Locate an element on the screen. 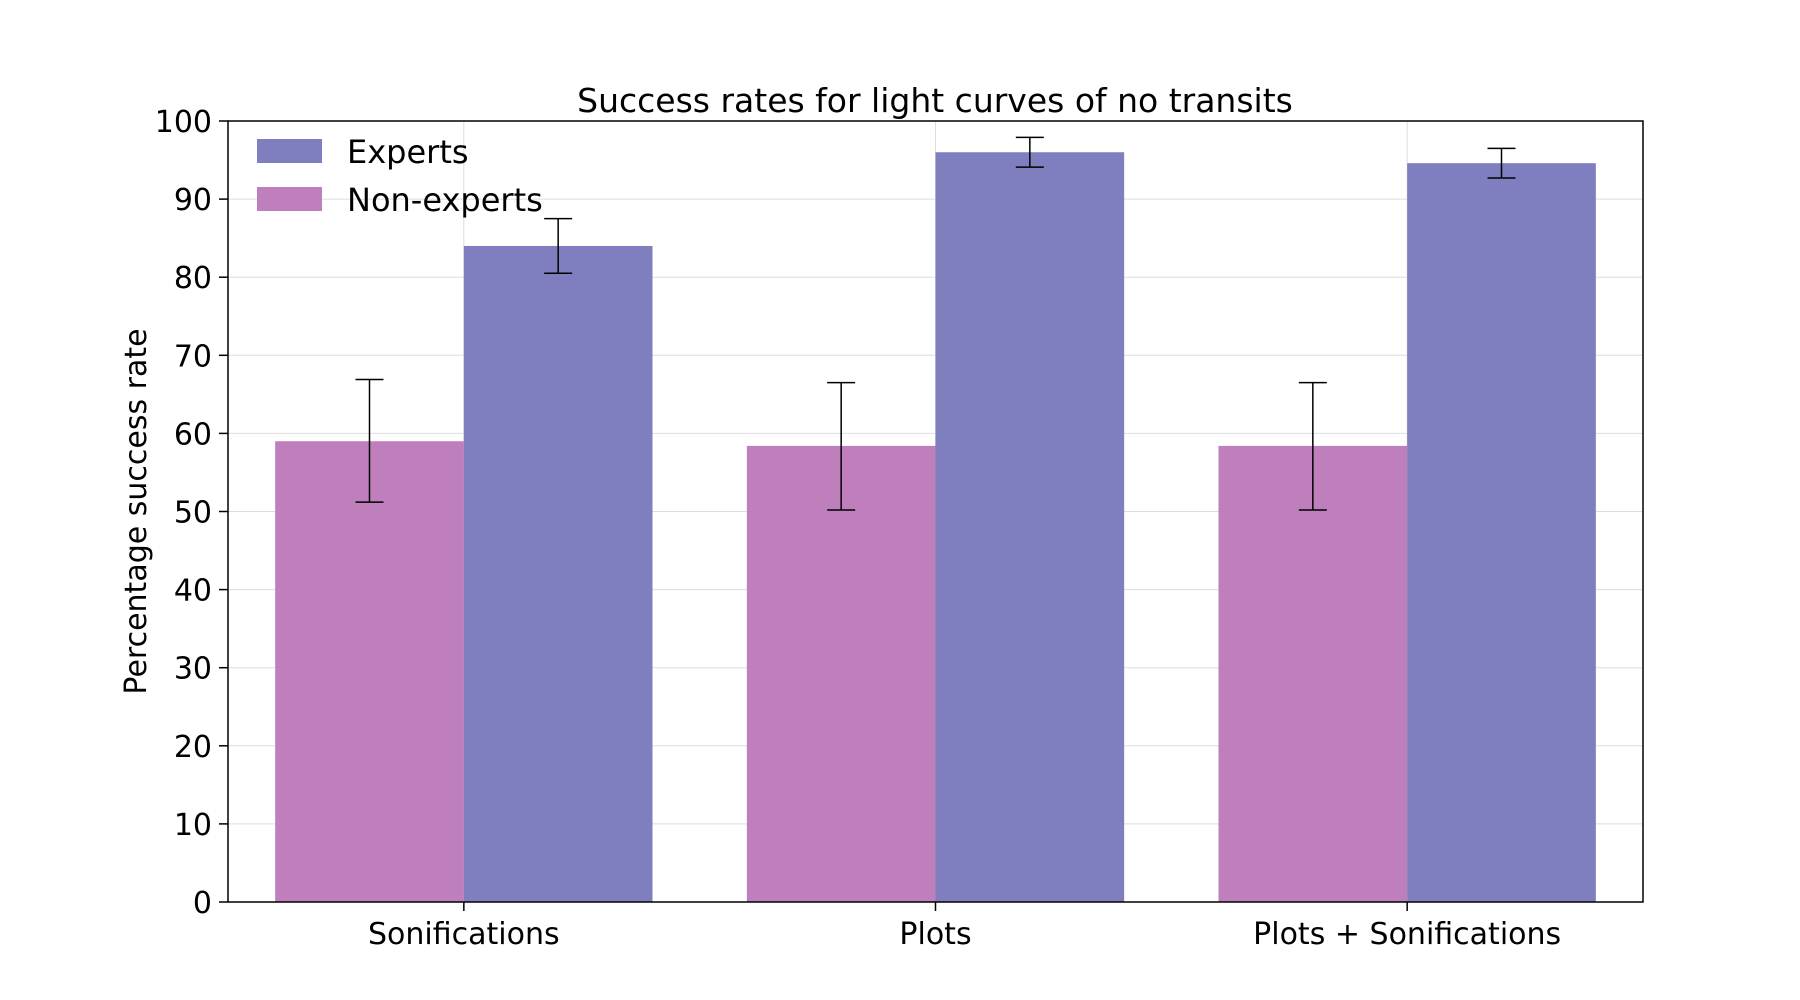 This screenshot has height=1000, width=1800. x-axis-ticks: Sonifications Plots Plots + Sonifications is located at coordinates (964, 927).